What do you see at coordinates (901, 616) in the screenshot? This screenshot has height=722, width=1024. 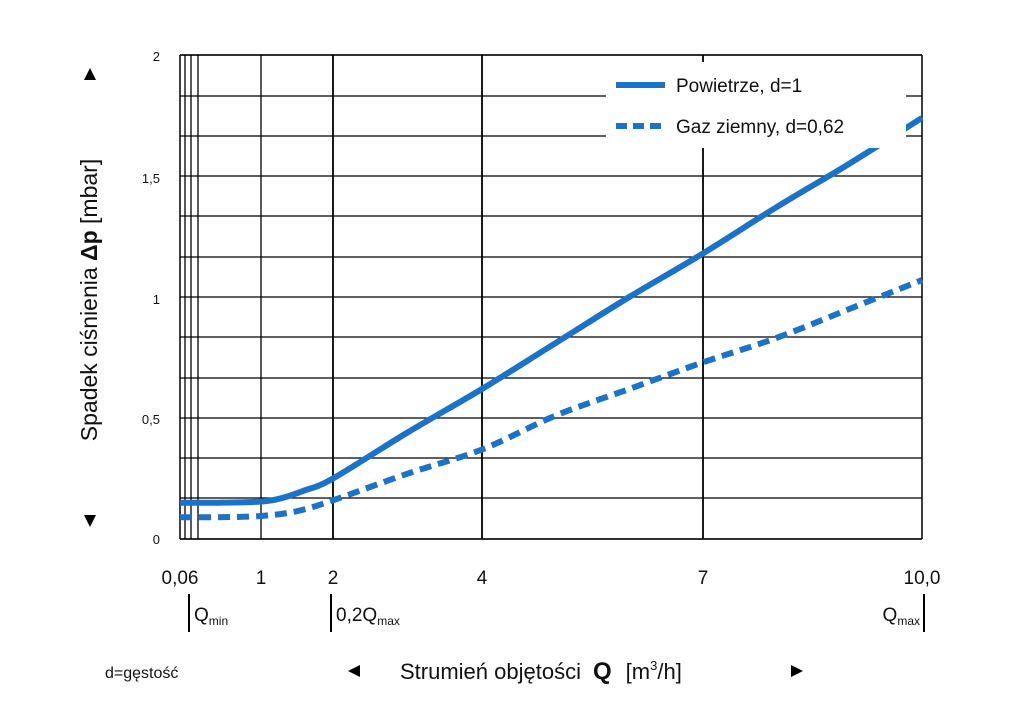 I see `qmax-label: Qmax` at bounding box center [901, 616].